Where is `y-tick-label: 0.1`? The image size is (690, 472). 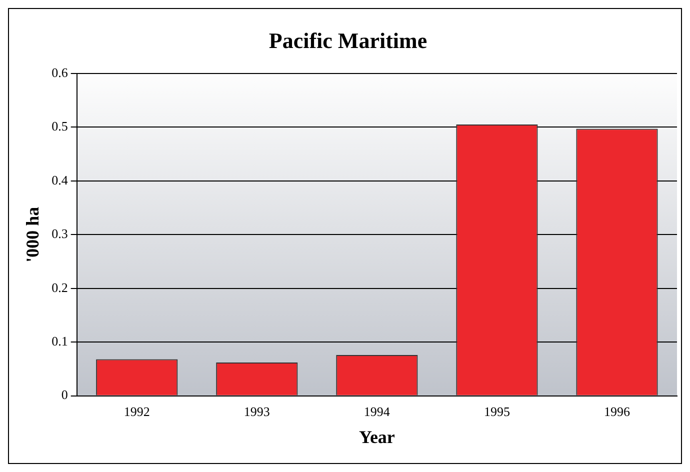 y-tick-label: 0.1 is located at coordinates (60, 340).